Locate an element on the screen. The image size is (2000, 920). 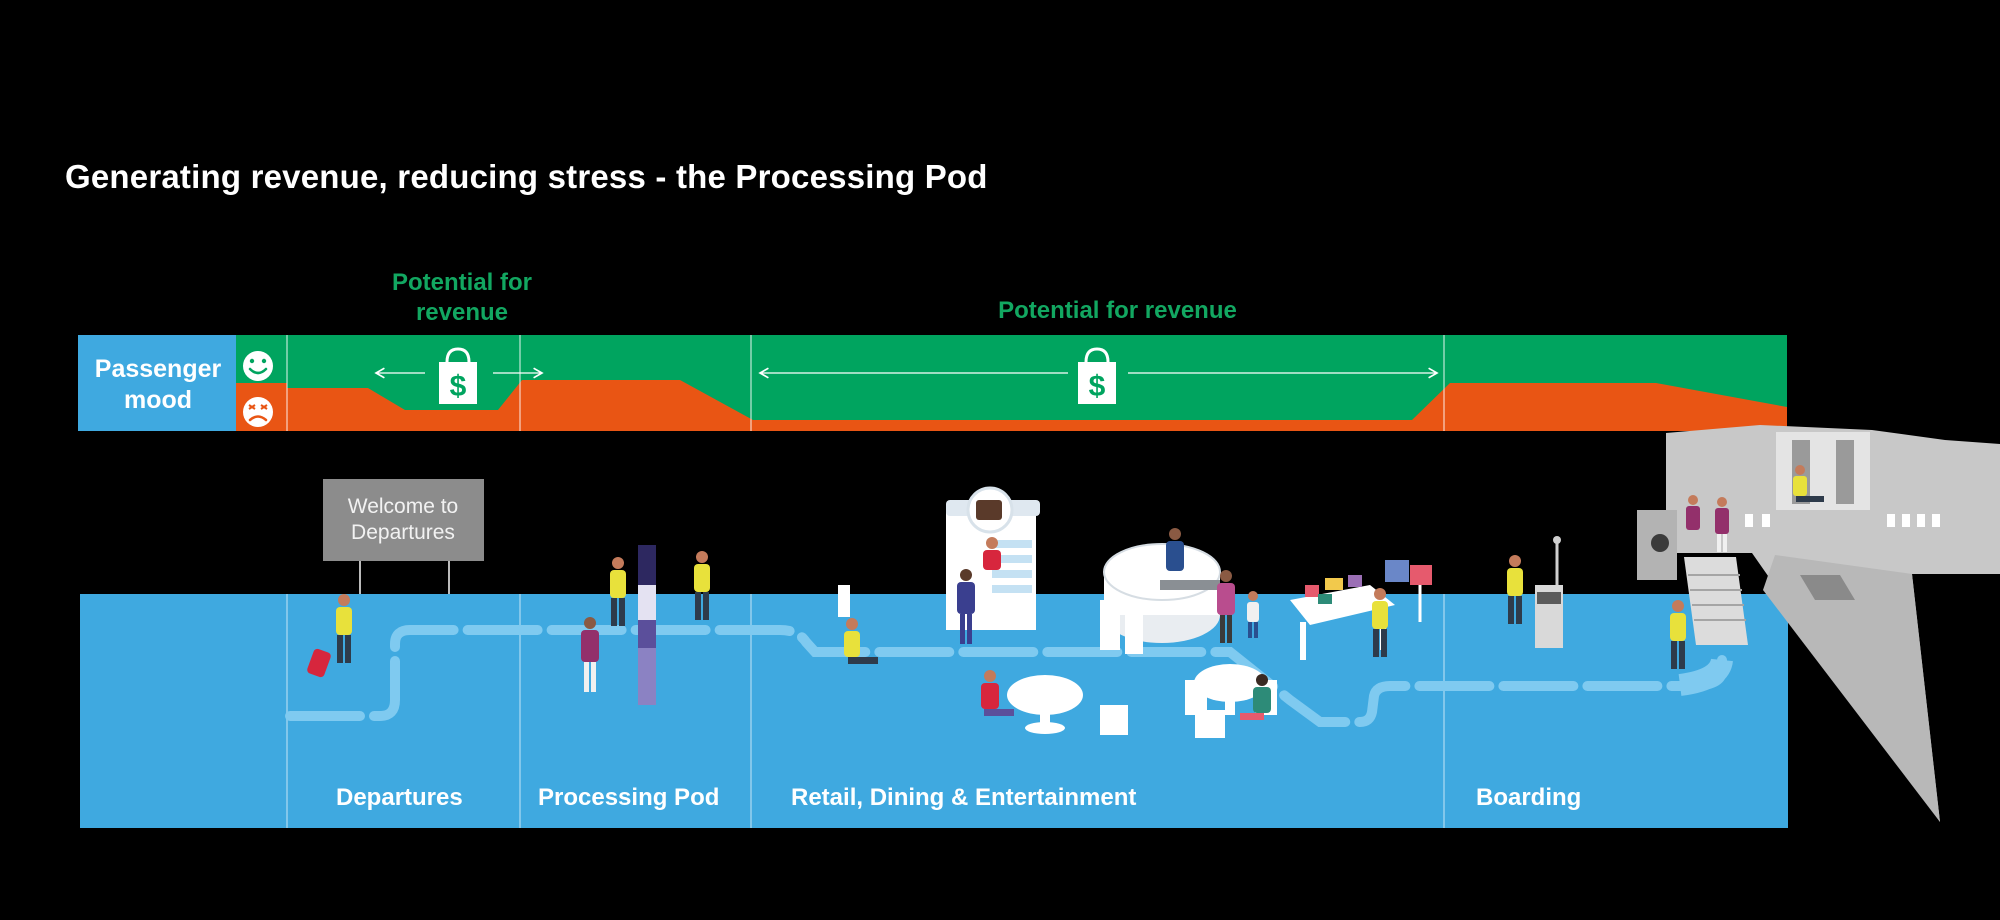
mood-label-panel is located at coordinates (157, 383).